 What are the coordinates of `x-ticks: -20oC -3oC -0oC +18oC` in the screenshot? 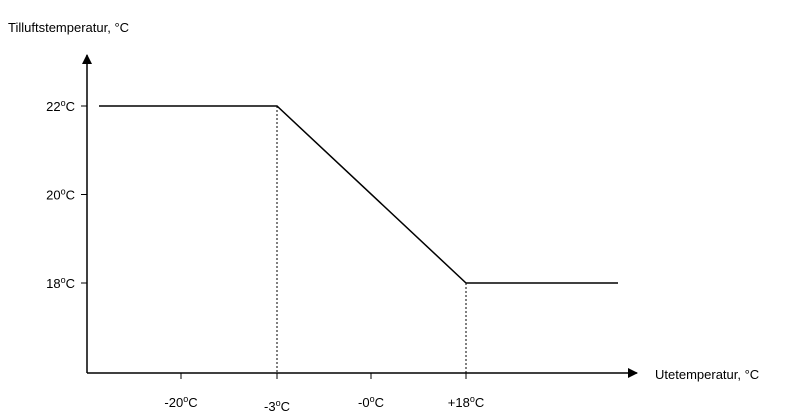 It's located at (324, 393).